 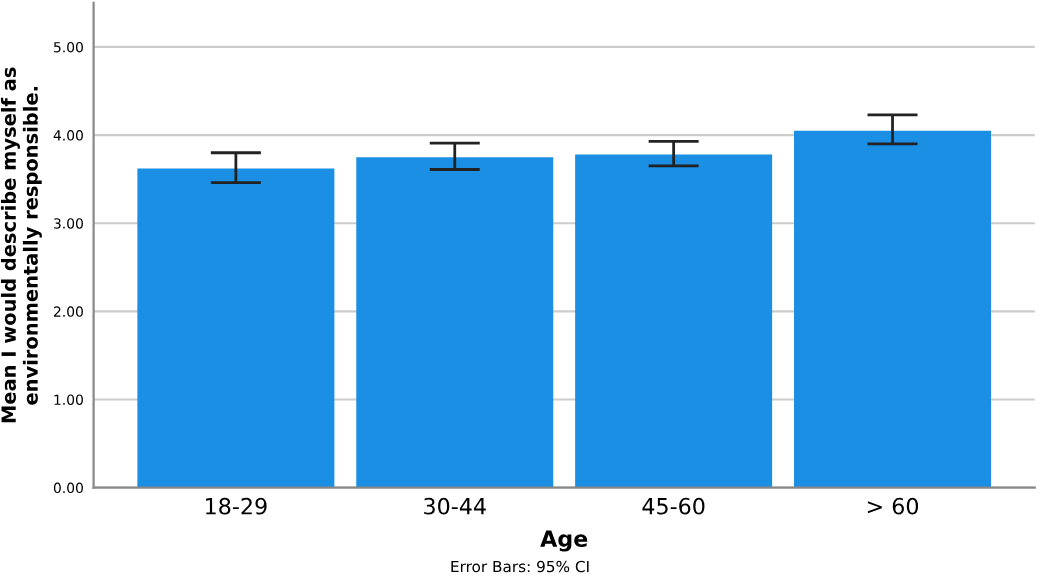 I want to click on x-tick-label: > 60, so click(x=893, y=506).